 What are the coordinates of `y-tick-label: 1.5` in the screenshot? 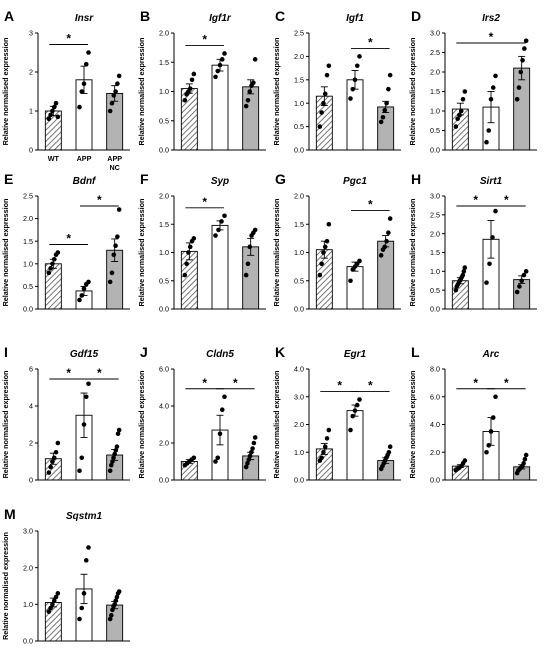 It's located at (28, 241).